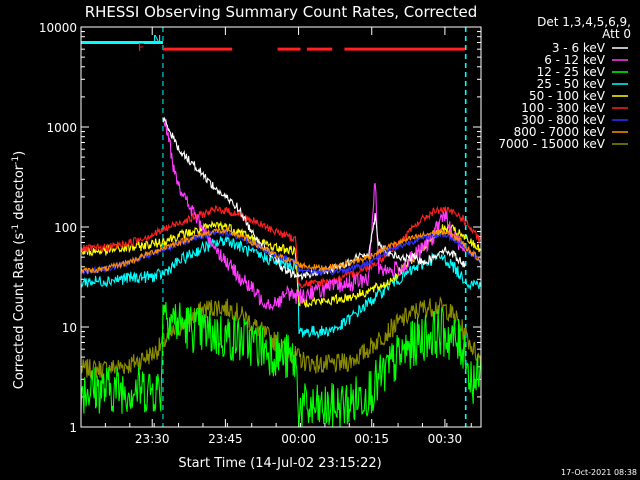  What do you see at coordinates (69, 328) in the screenshot?
I see `y-tick-label: 10` at bounding box center [69, 328].